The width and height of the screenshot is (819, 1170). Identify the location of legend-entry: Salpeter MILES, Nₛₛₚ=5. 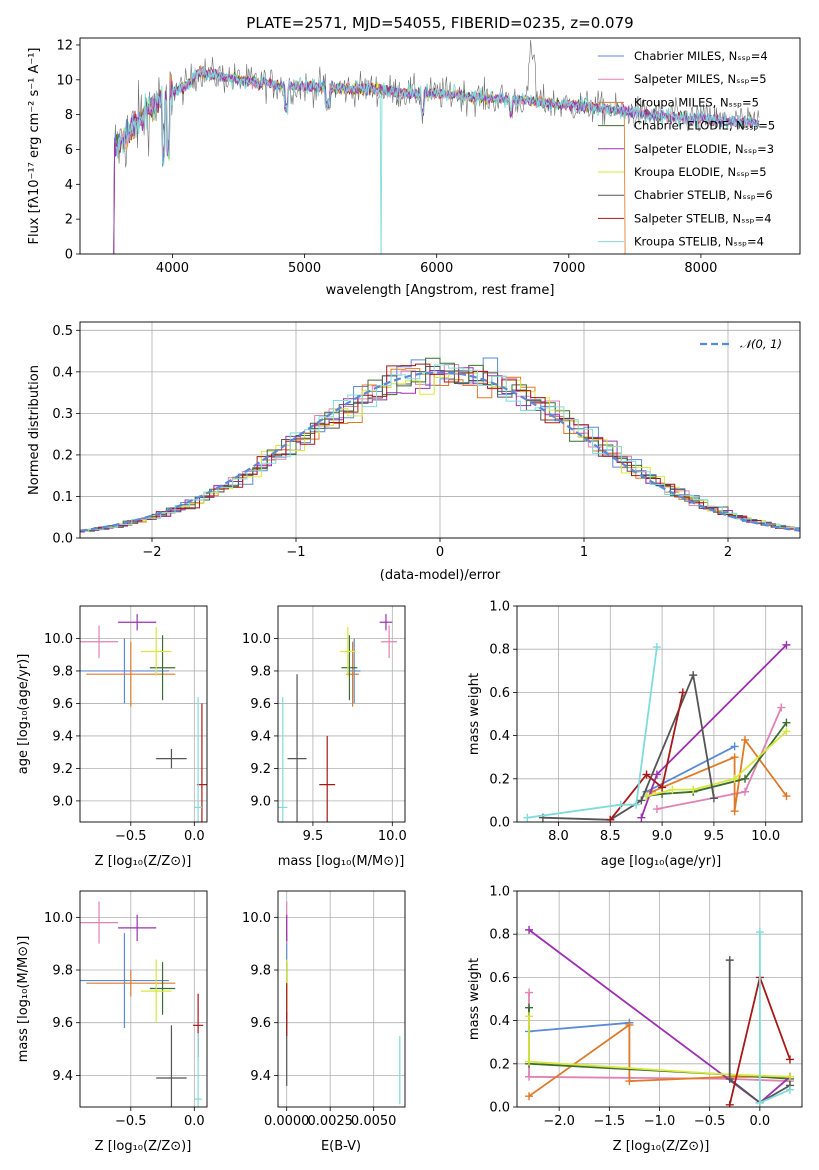
(700, 79).